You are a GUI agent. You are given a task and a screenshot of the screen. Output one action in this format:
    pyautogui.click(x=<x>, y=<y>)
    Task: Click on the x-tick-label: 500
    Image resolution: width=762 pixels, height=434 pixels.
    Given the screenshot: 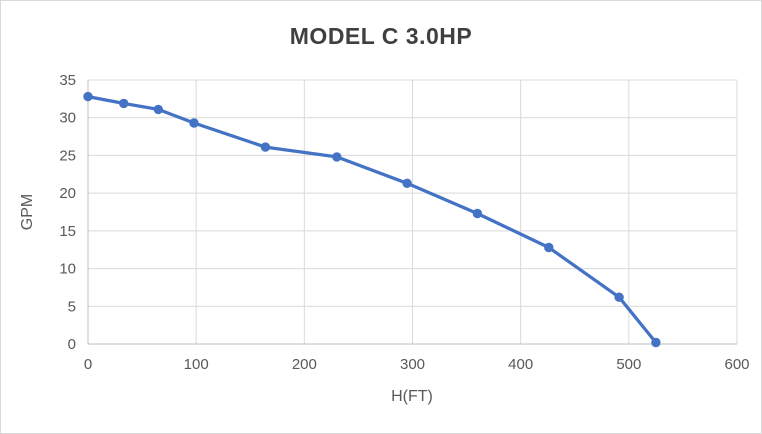 What is the action you would take?
    pyautogui.click(x=628, y=364)
    